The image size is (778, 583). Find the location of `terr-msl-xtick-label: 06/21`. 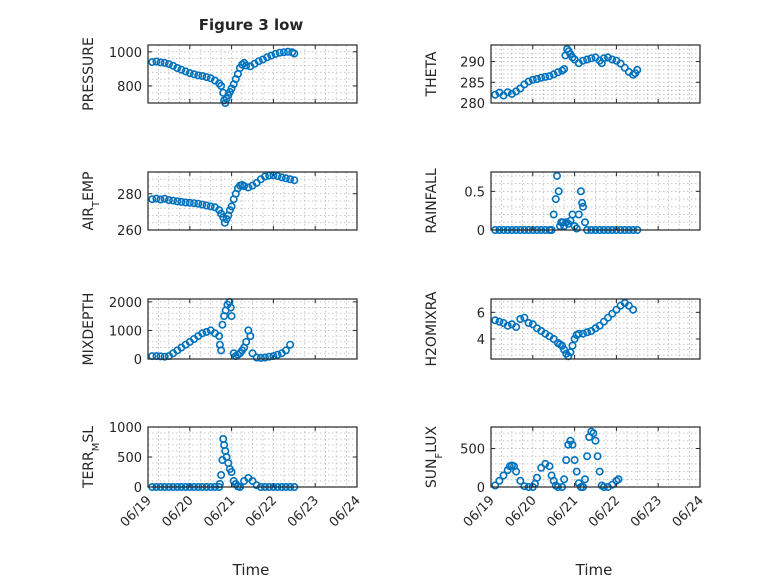

terr-msl-xtick-label: 06/21 is located at coordinates (219, 511).